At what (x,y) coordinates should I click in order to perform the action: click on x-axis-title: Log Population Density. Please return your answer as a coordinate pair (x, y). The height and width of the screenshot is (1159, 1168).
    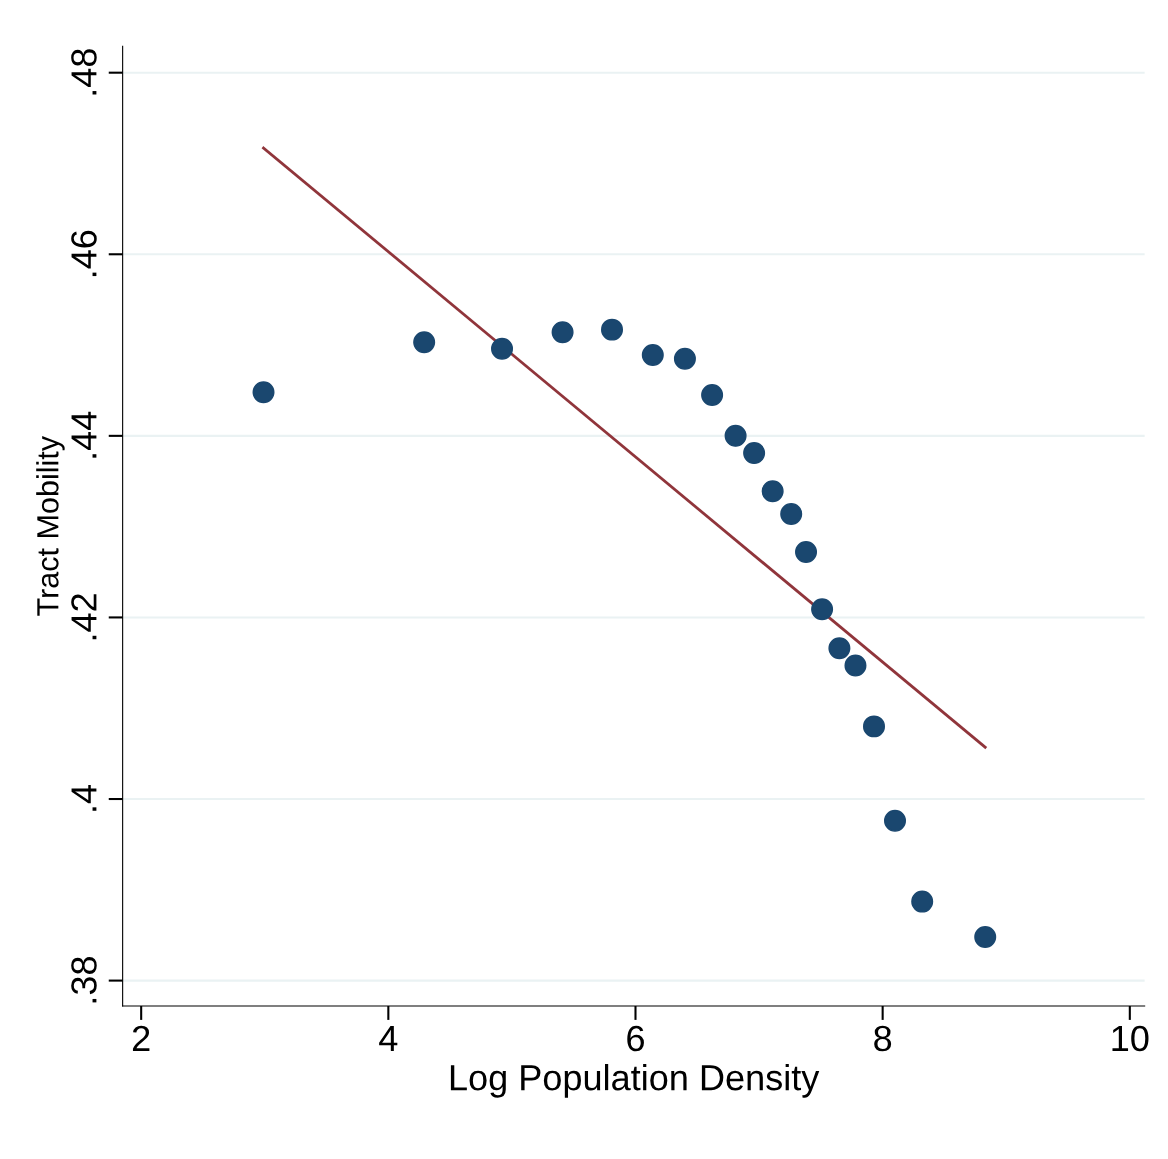
    Looking at the image, I should click on (635, 1080).